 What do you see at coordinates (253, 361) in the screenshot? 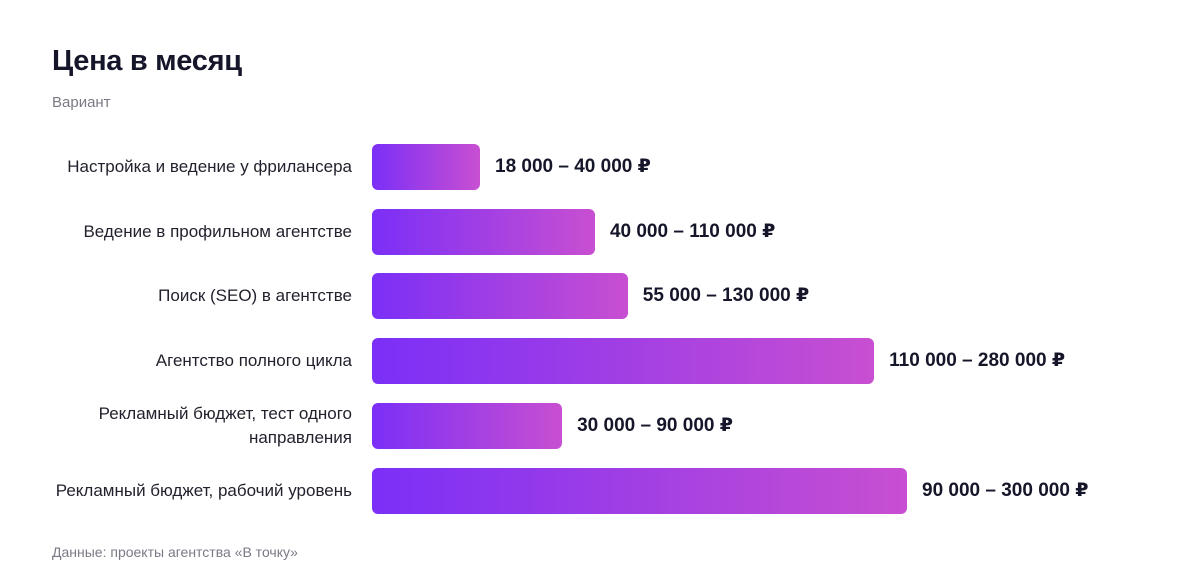
I see `category-label: Агентство полного цикла` at bounding box center [253, 361].